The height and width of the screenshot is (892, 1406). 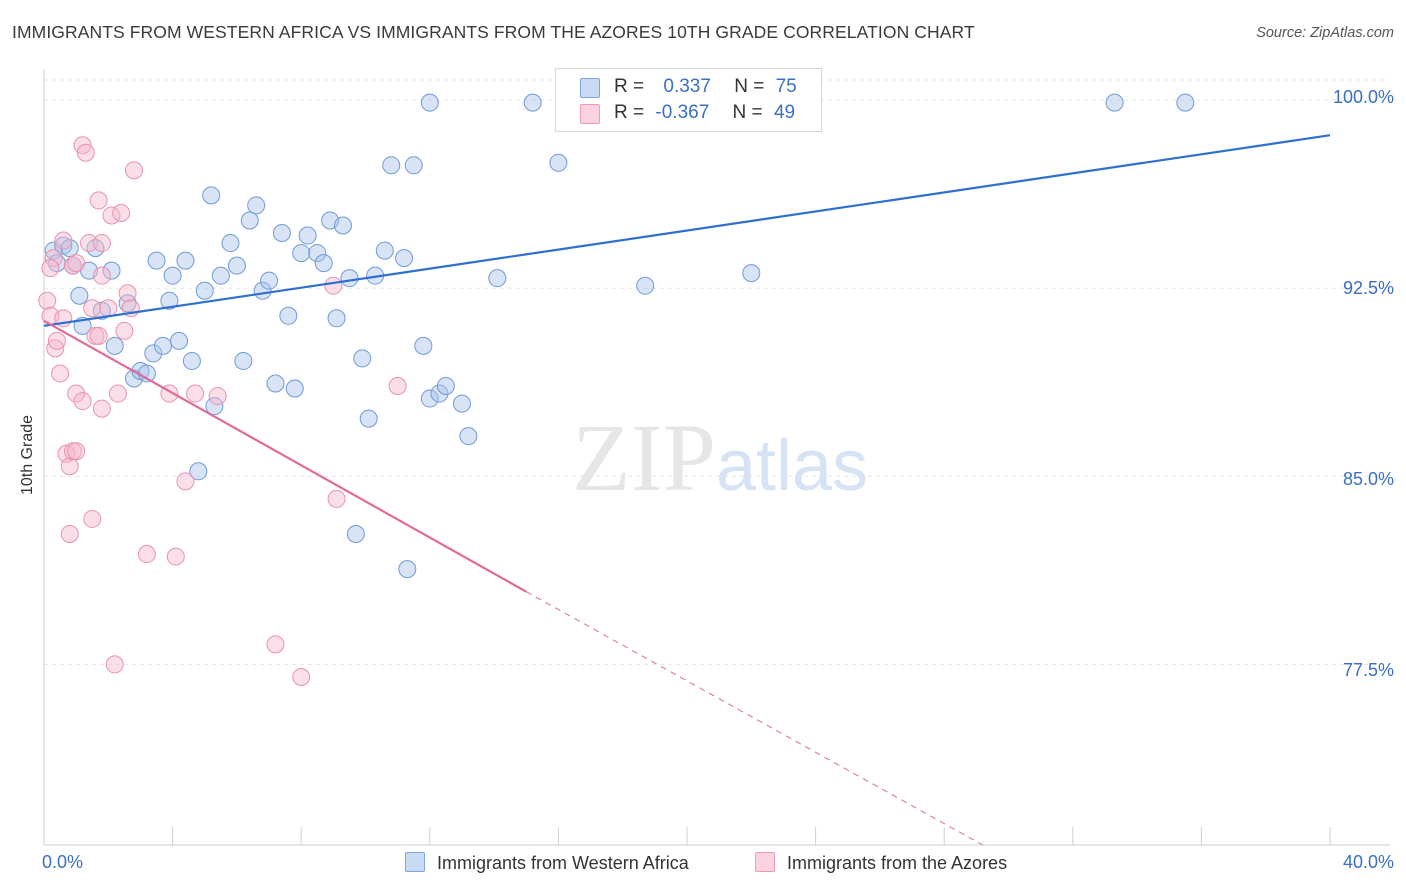 I want to click on x-tick-label-min: 0.0%, so click(x=63, y=862).